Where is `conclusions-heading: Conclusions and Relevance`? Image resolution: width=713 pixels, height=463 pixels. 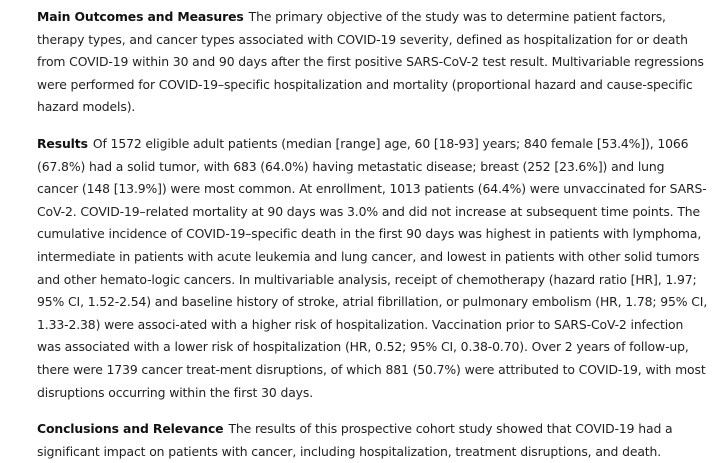
conclusions-heading: Conclusions and Relevance is located at coordinates (130, 429).